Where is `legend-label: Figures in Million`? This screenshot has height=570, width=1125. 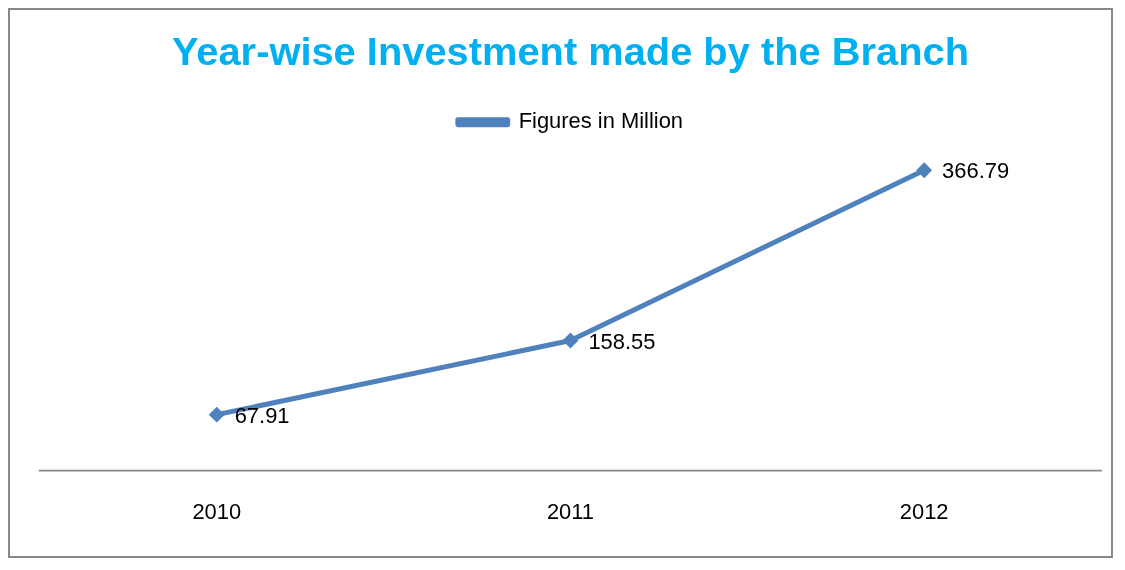
legend-label: Figures in Million is located at coordinates (601, 121).